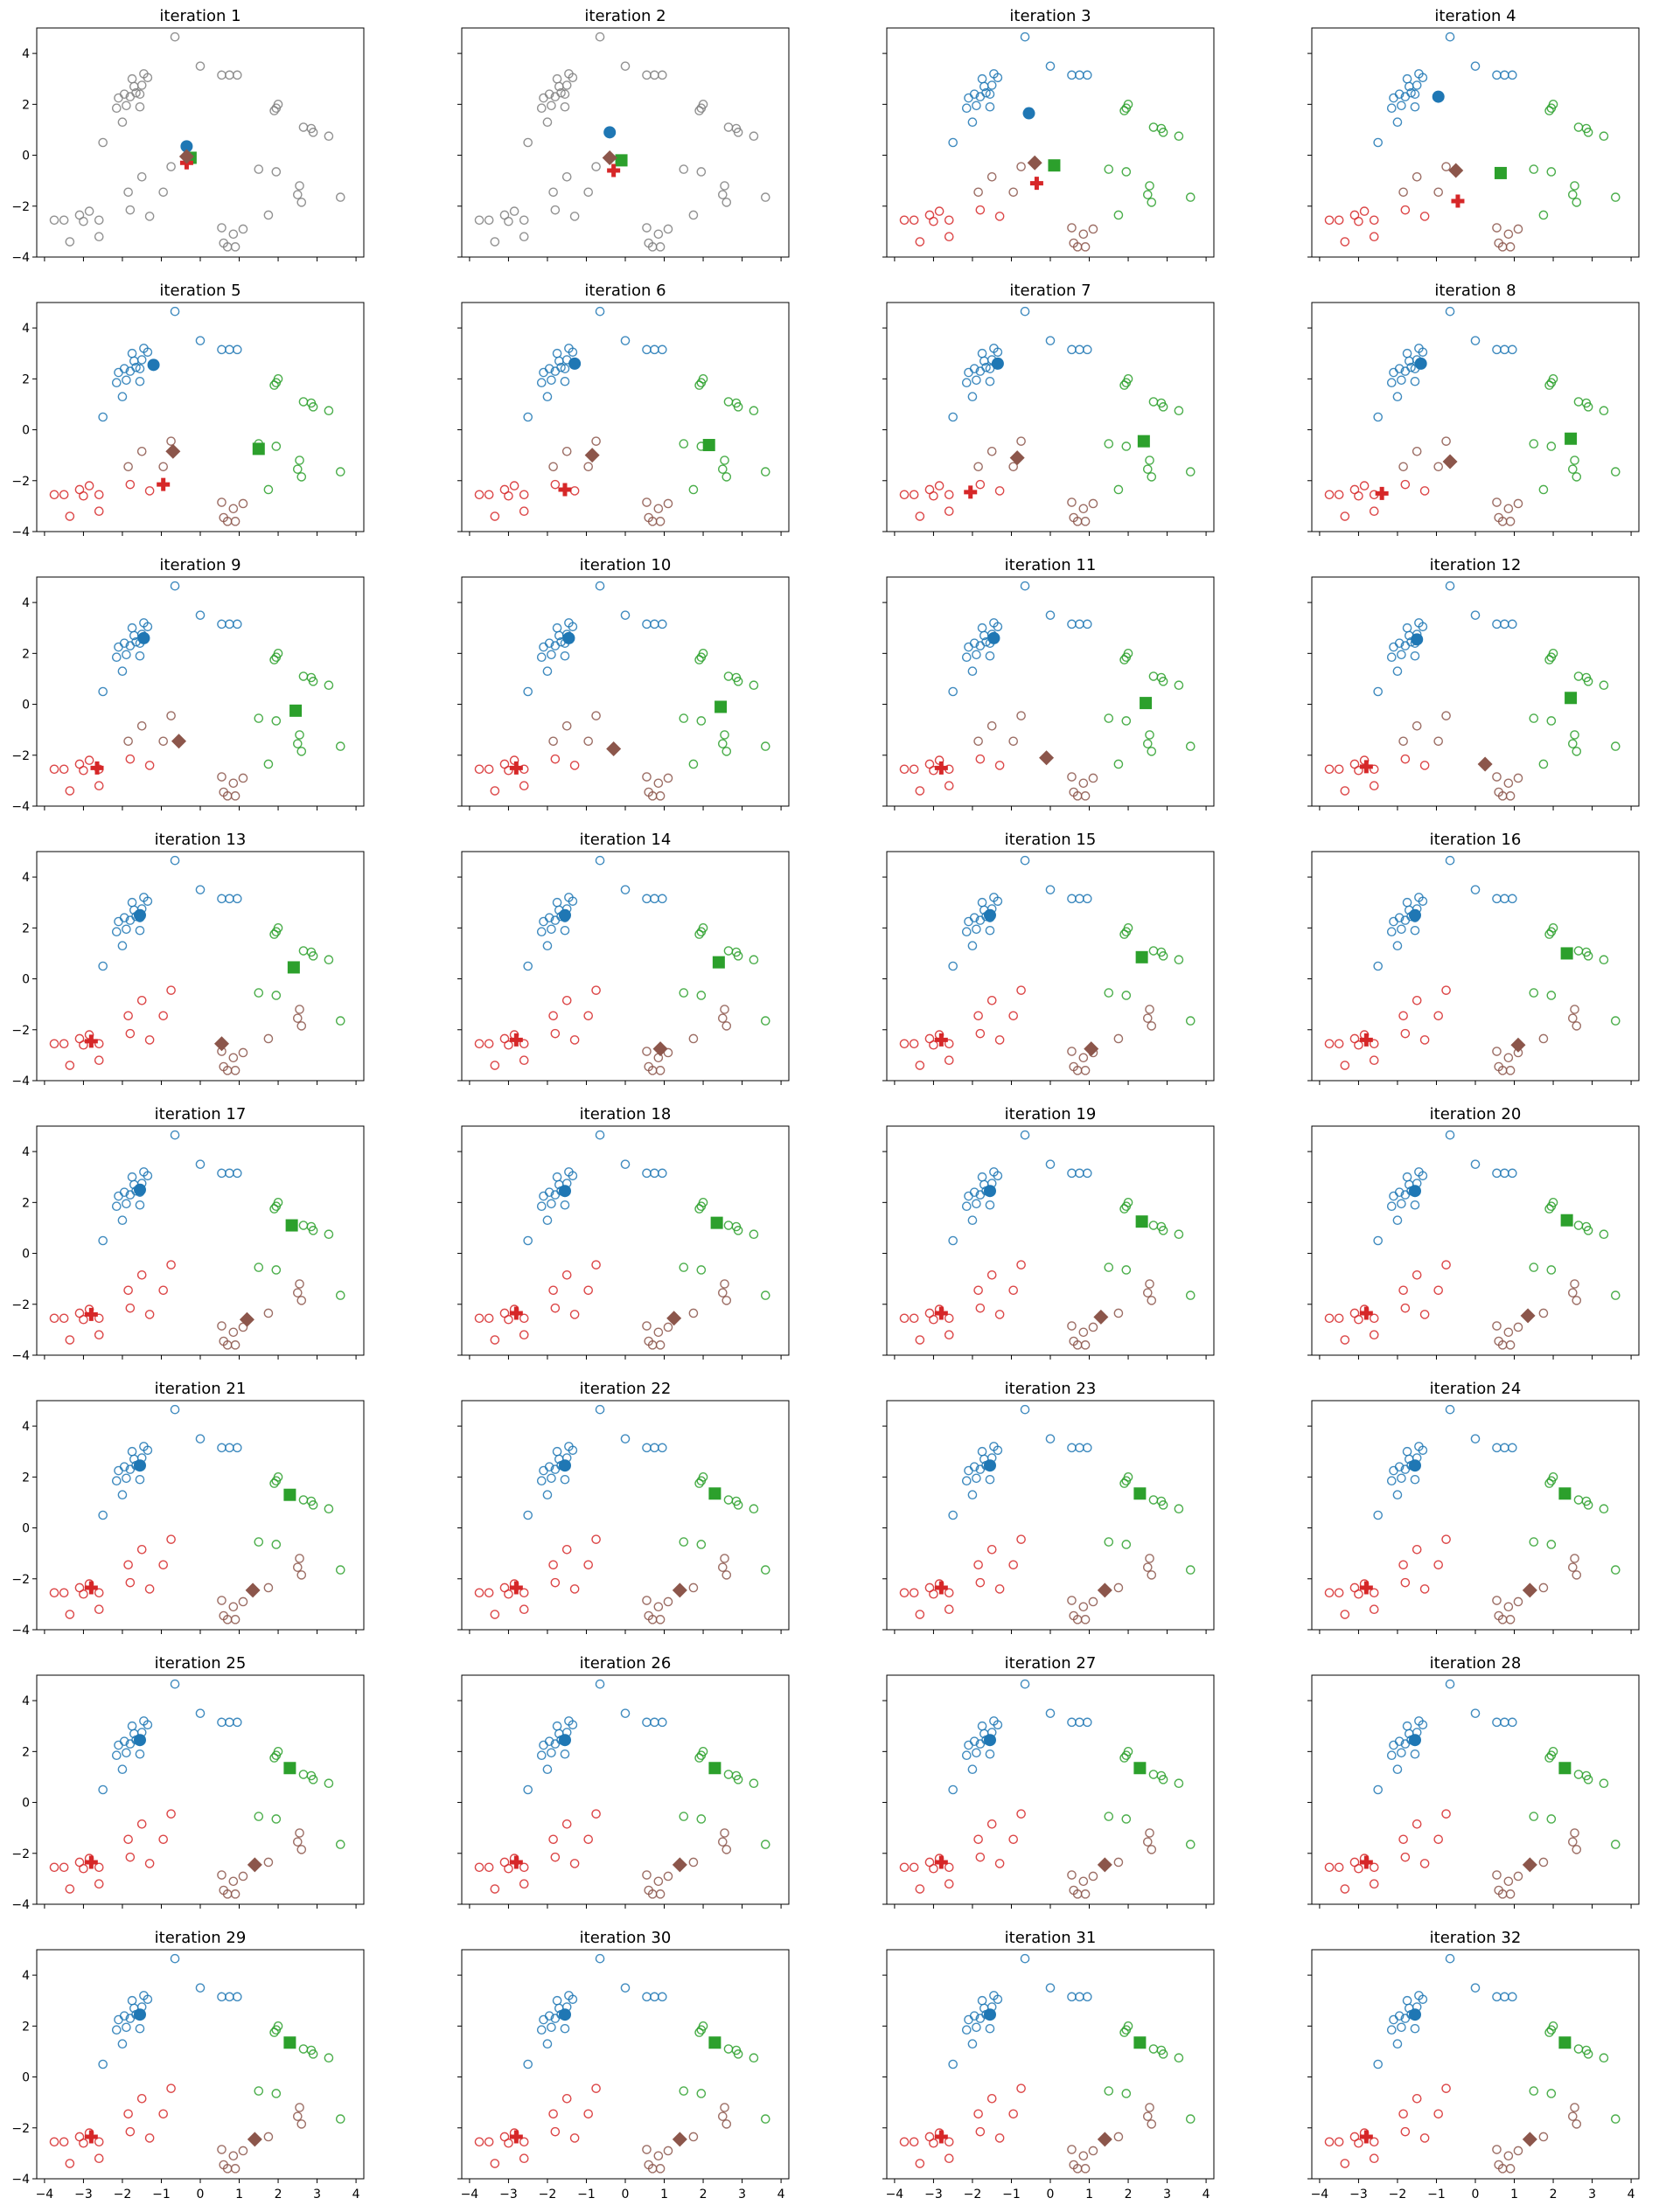 This screenshot has height=2212, width=1673. What do you see at coordinates (279, 2195) in the screenshot?
I see `x-tick-label: 2` at bounding box center [279, 2195].